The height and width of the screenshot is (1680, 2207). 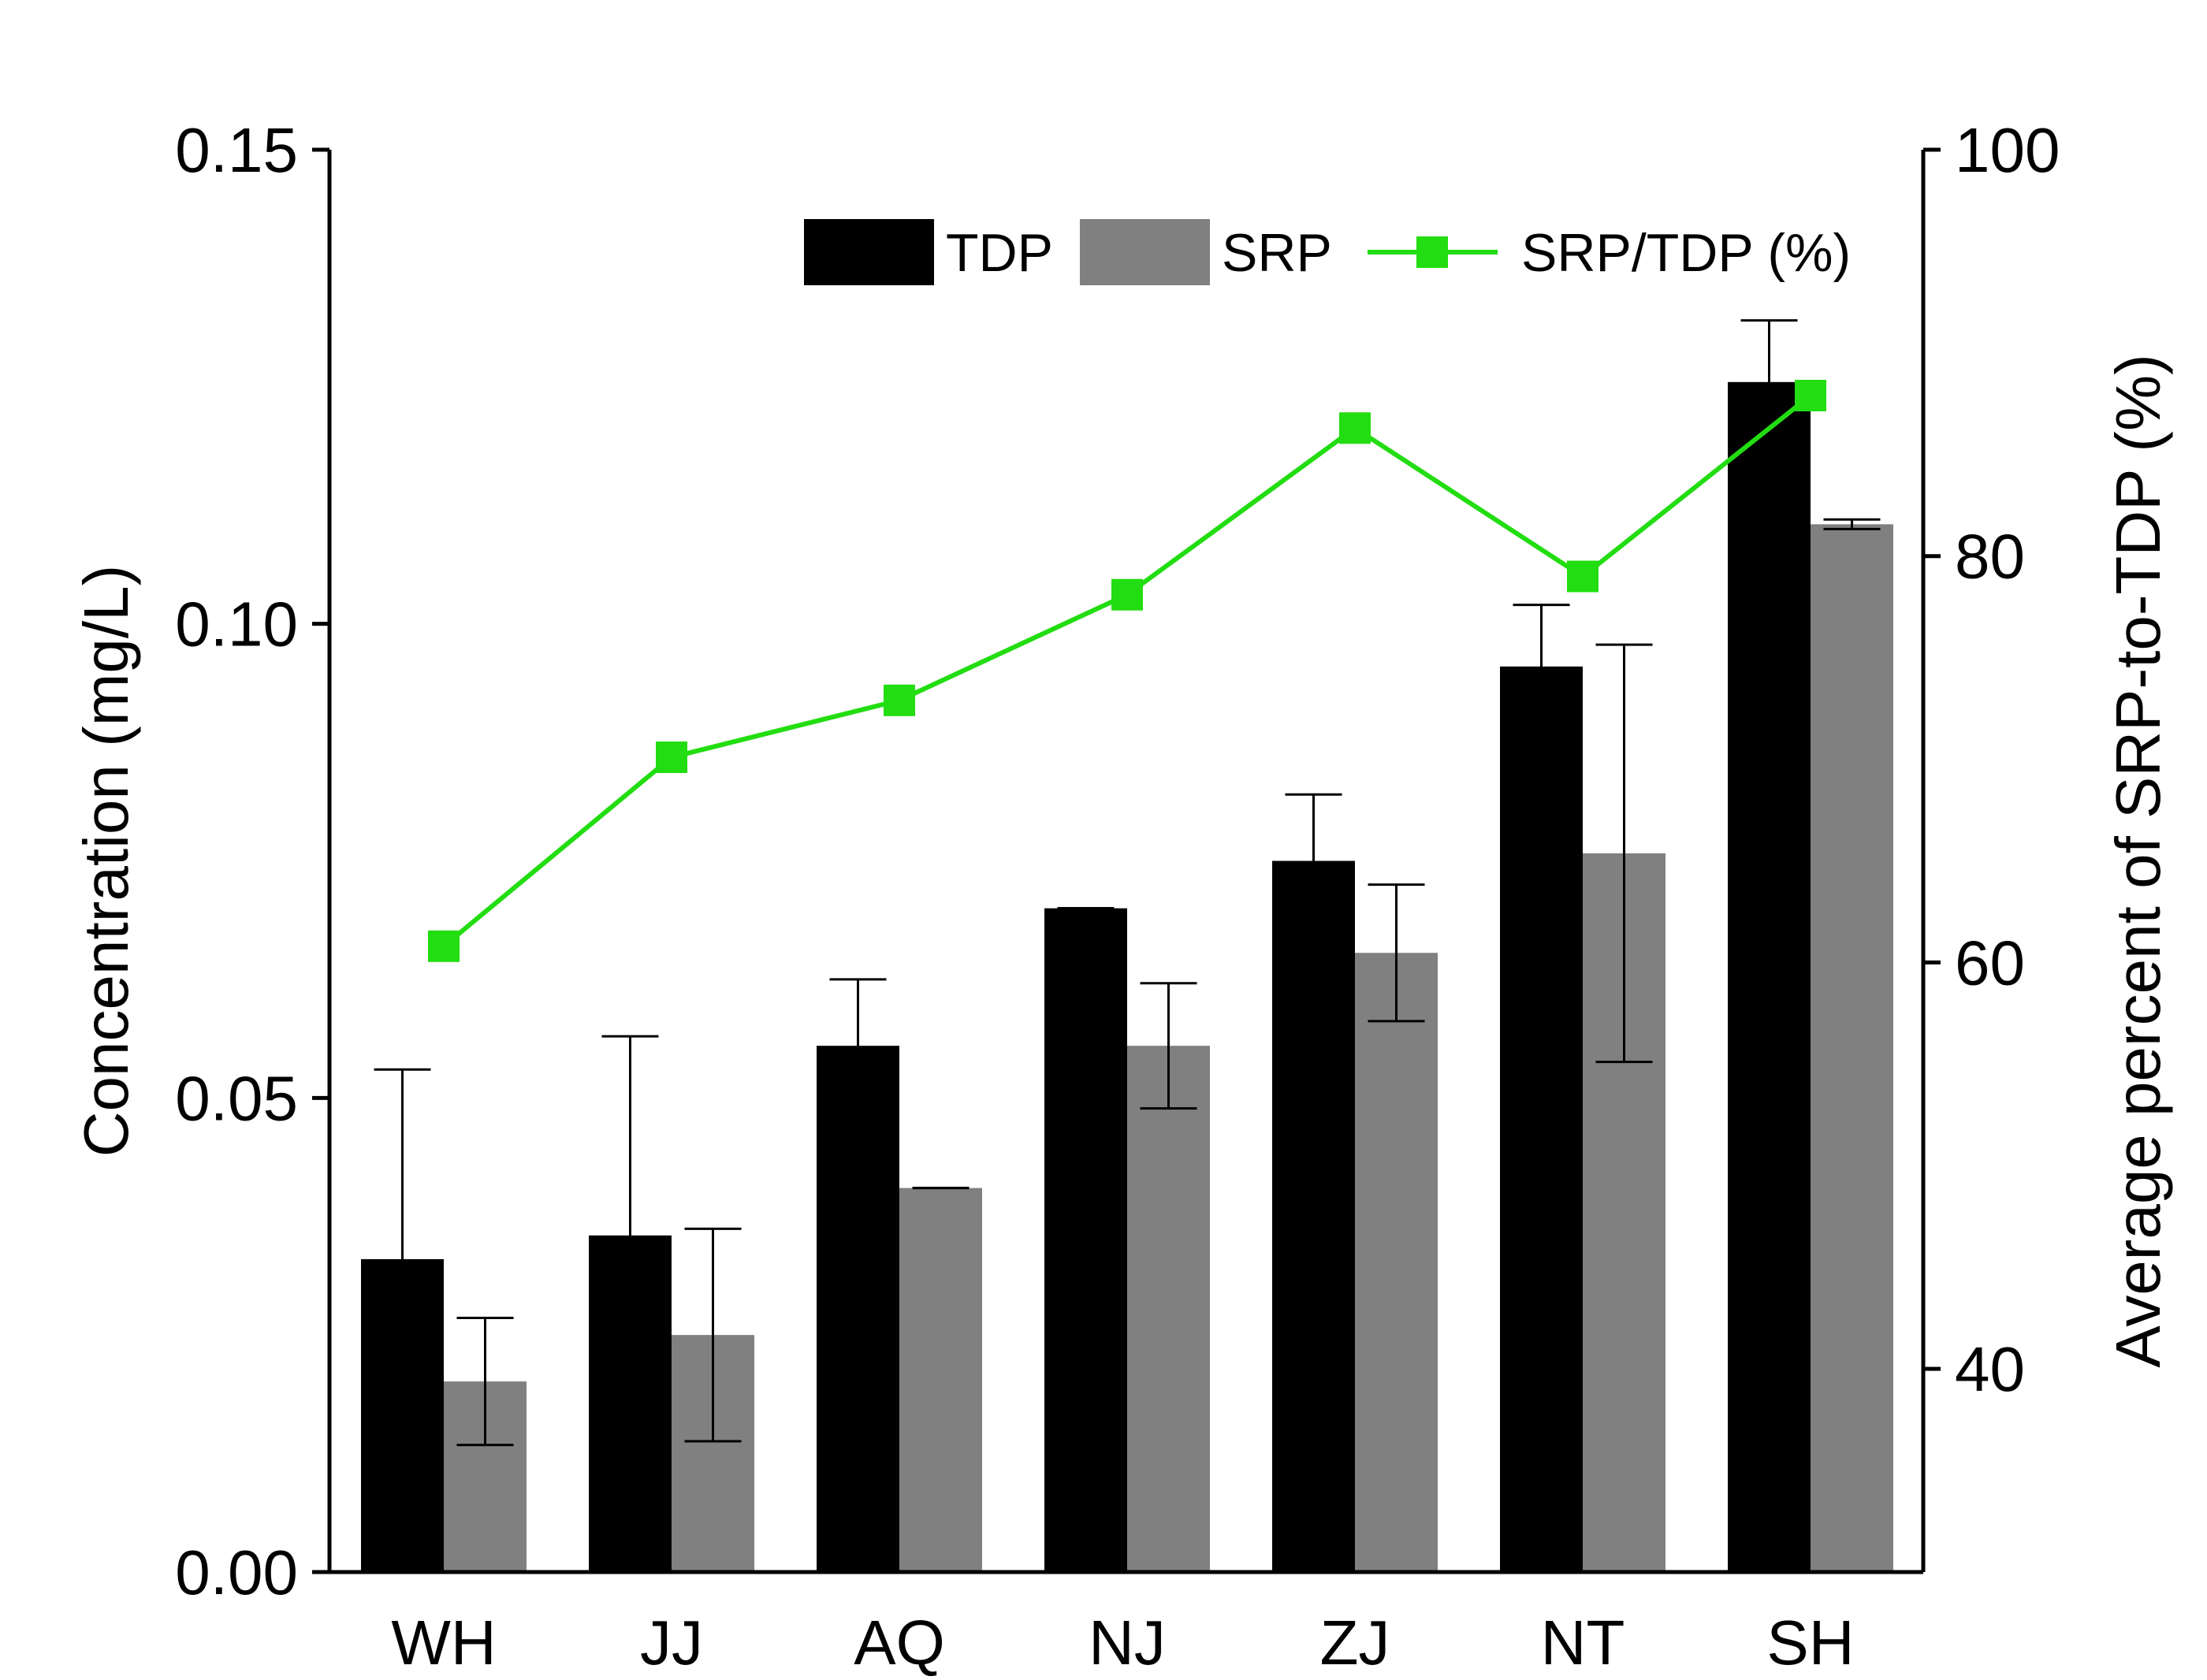 What do you see at coordinates (1990, 1369) in the screenshot?
I see `y-tick-label-right: 40` at bounding box center [1990, 1369].